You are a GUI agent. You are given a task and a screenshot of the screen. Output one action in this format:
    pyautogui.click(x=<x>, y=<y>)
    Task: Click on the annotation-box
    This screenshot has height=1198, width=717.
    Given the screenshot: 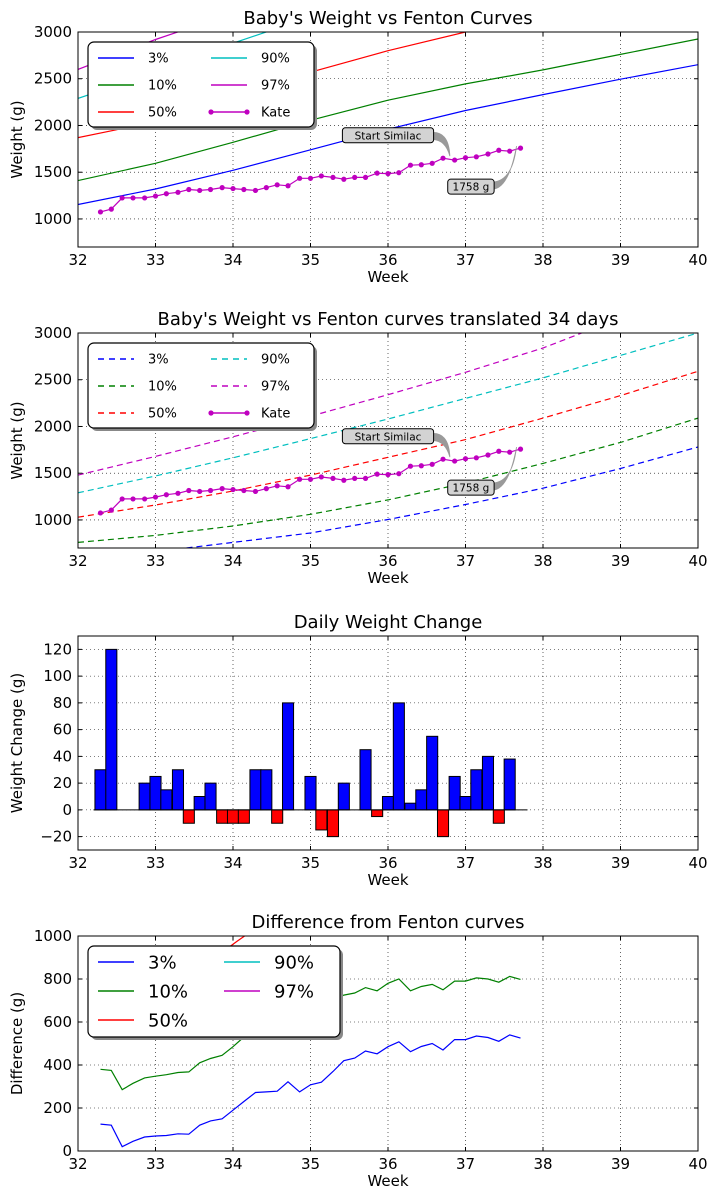 What is the action you would take?
    pyautogui.click(x=388, y=436)
    